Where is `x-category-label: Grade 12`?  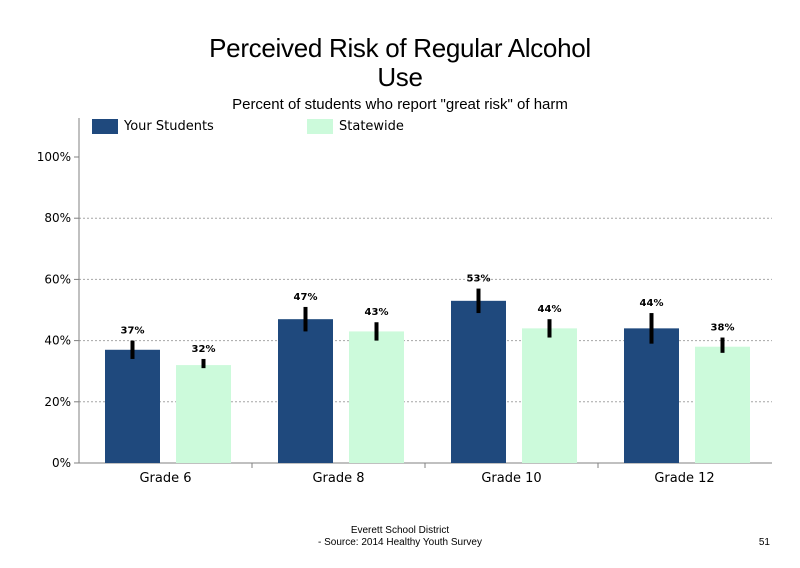 x-category-label: Grade 12 is located at coordinates (684, 478).